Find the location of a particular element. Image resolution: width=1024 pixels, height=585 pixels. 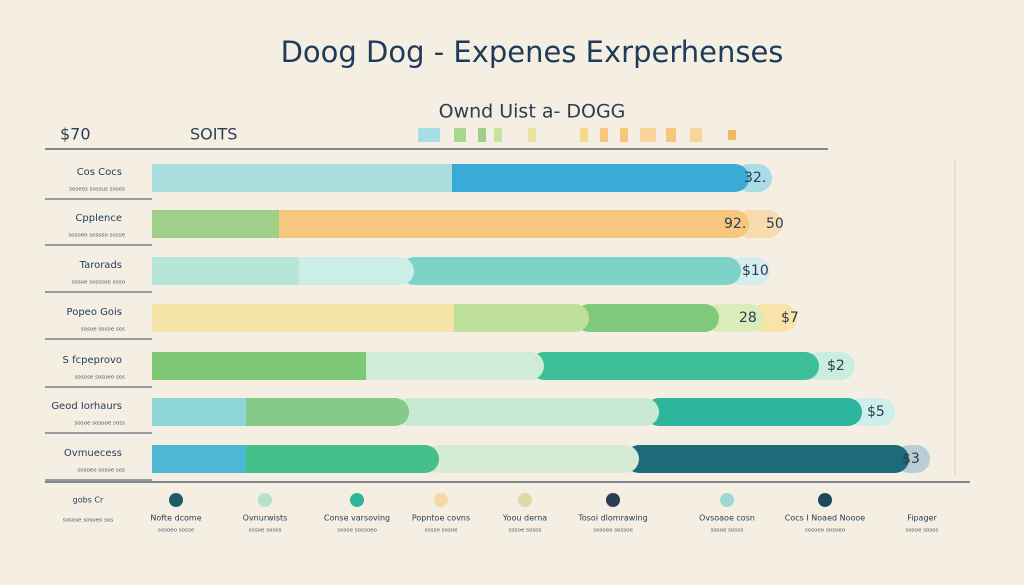

row-note: sosoe sosoe sos is located at coordinates (103, 330).